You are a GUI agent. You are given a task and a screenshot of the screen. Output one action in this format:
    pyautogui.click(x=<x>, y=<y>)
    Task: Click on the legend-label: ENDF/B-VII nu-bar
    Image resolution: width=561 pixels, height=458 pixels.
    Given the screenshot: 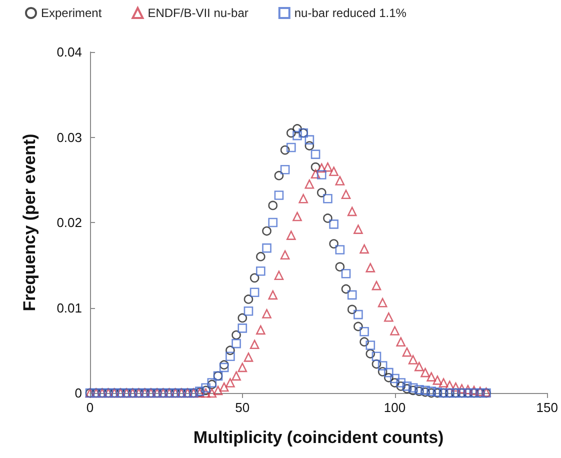 What is the action you would take?
    pyautogui.click(x=198, y=13)
    